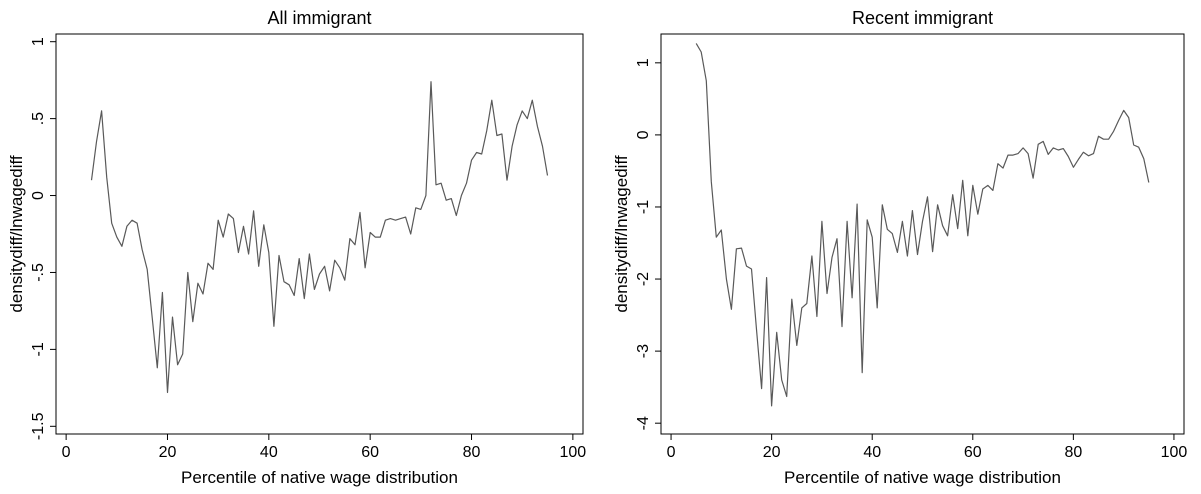 This screenshot has width=1201, height=494. What do you see at coordinates (922, 18) in the screenshot?
I see `panel-title: Recent immigrant` at bounding box center [922, 18].